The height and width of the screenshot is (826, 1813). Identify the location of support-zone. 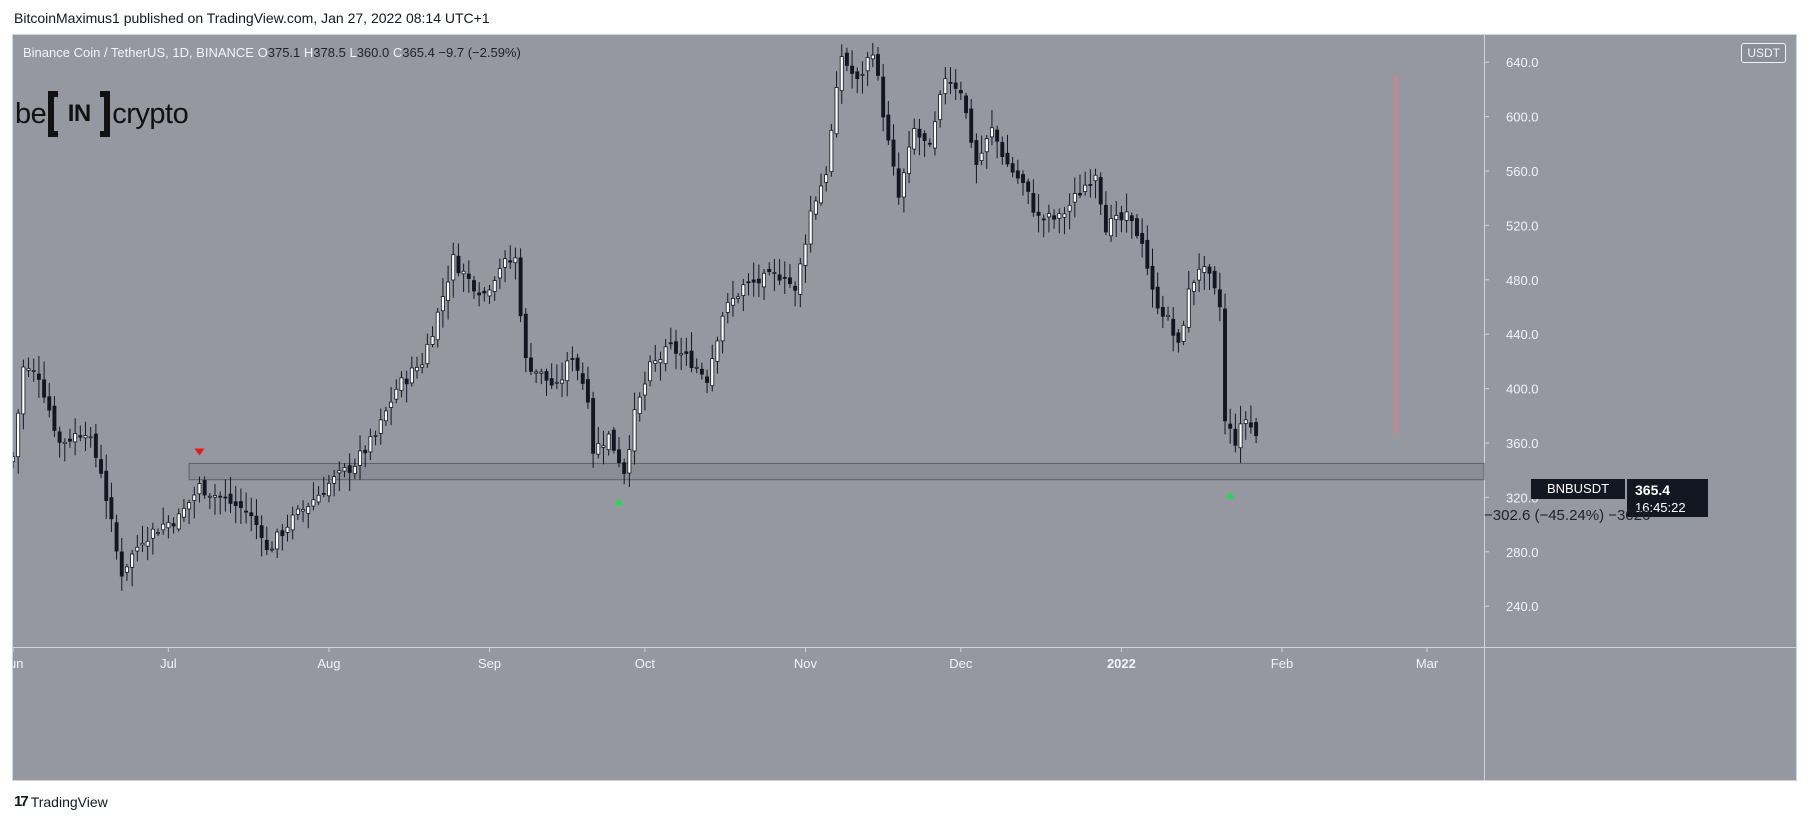
(836, 471).